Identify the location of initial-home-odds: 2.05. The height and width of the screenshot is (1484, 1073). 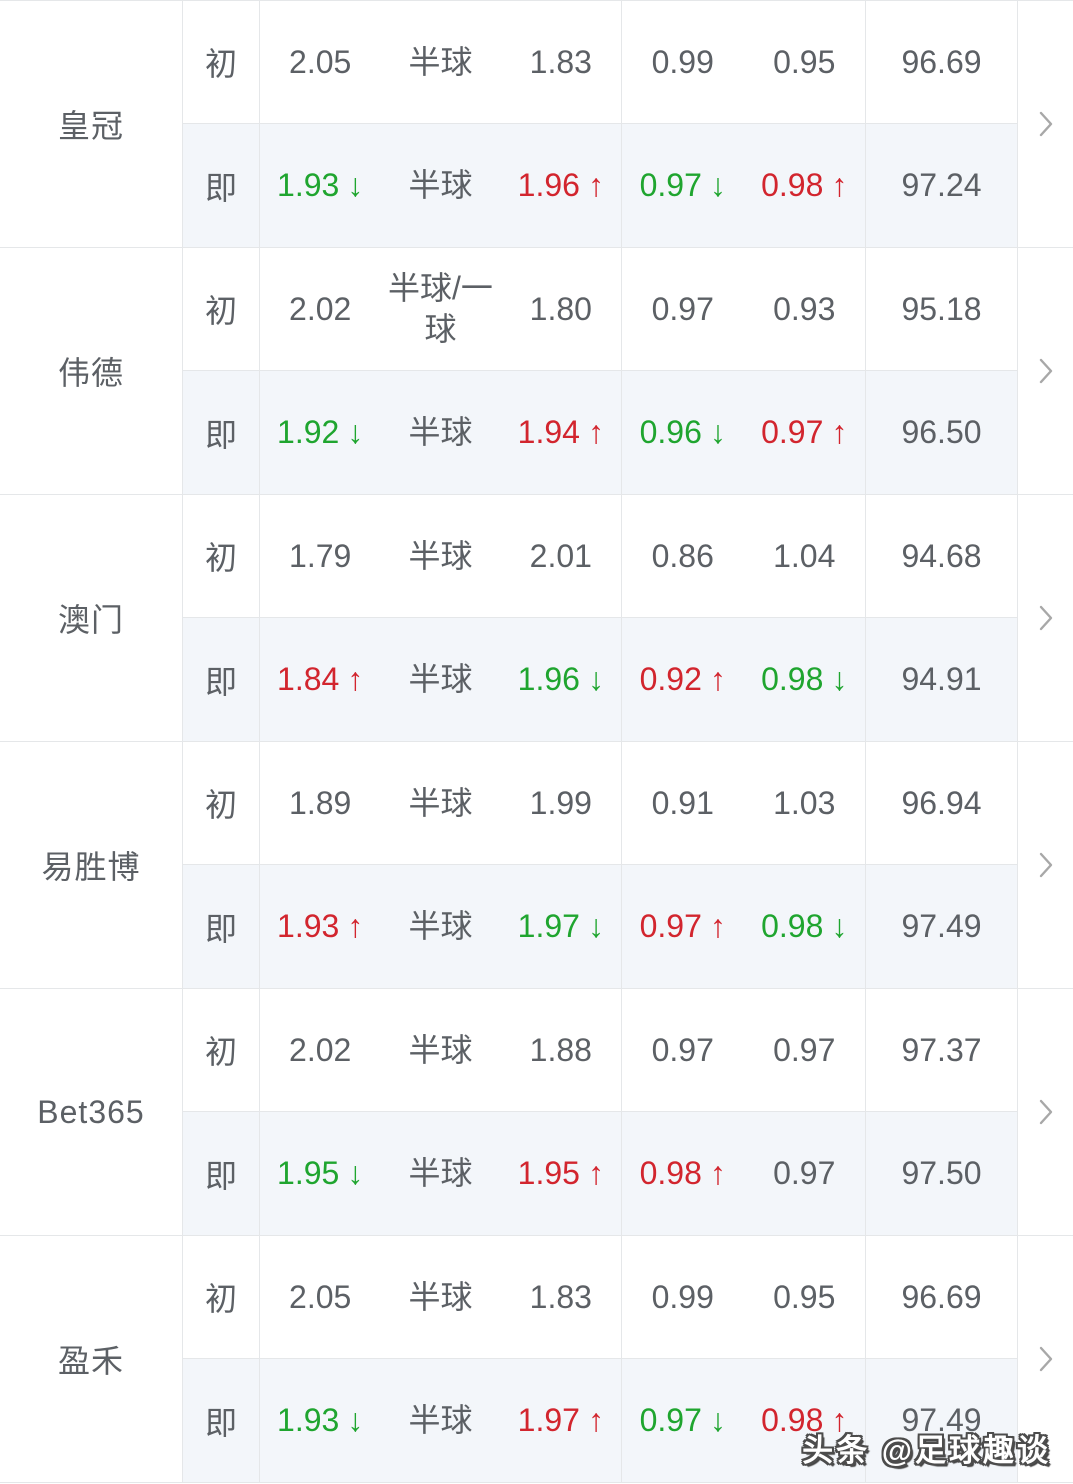
(320, 61).